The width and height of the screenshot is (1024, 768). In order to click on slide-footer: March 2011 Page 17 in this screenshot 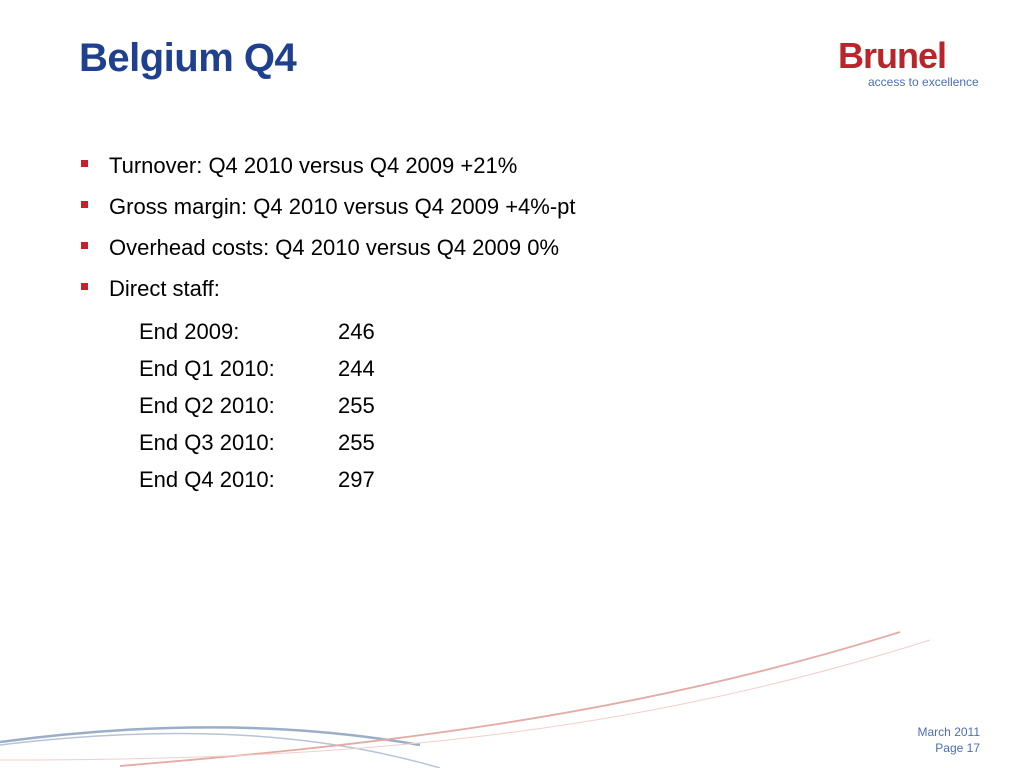, I will do `click(949, 740)`.